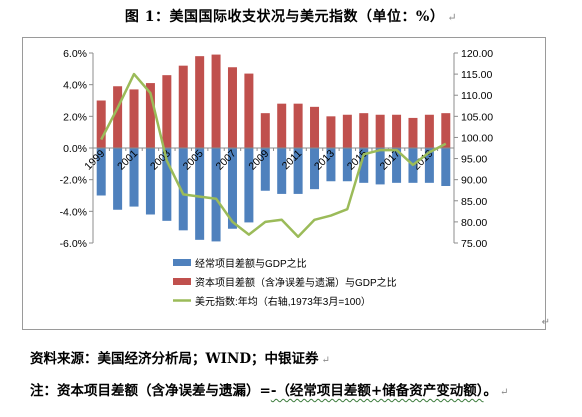 This screenshot has width=582, height=417. I want to click on legend-item-capital-account-label: 资本项目差额（含净误差与遗漏）与GDP之比, so click(296, 282).